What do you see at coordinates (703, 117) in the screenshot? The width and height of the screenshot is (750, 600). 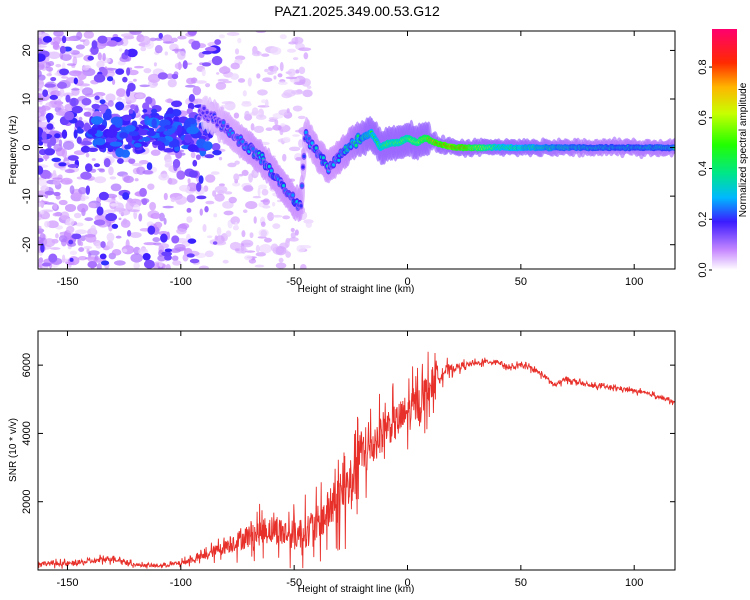 I see `colorbar-tick-label: 0.6` at bounding box center [703, 117].